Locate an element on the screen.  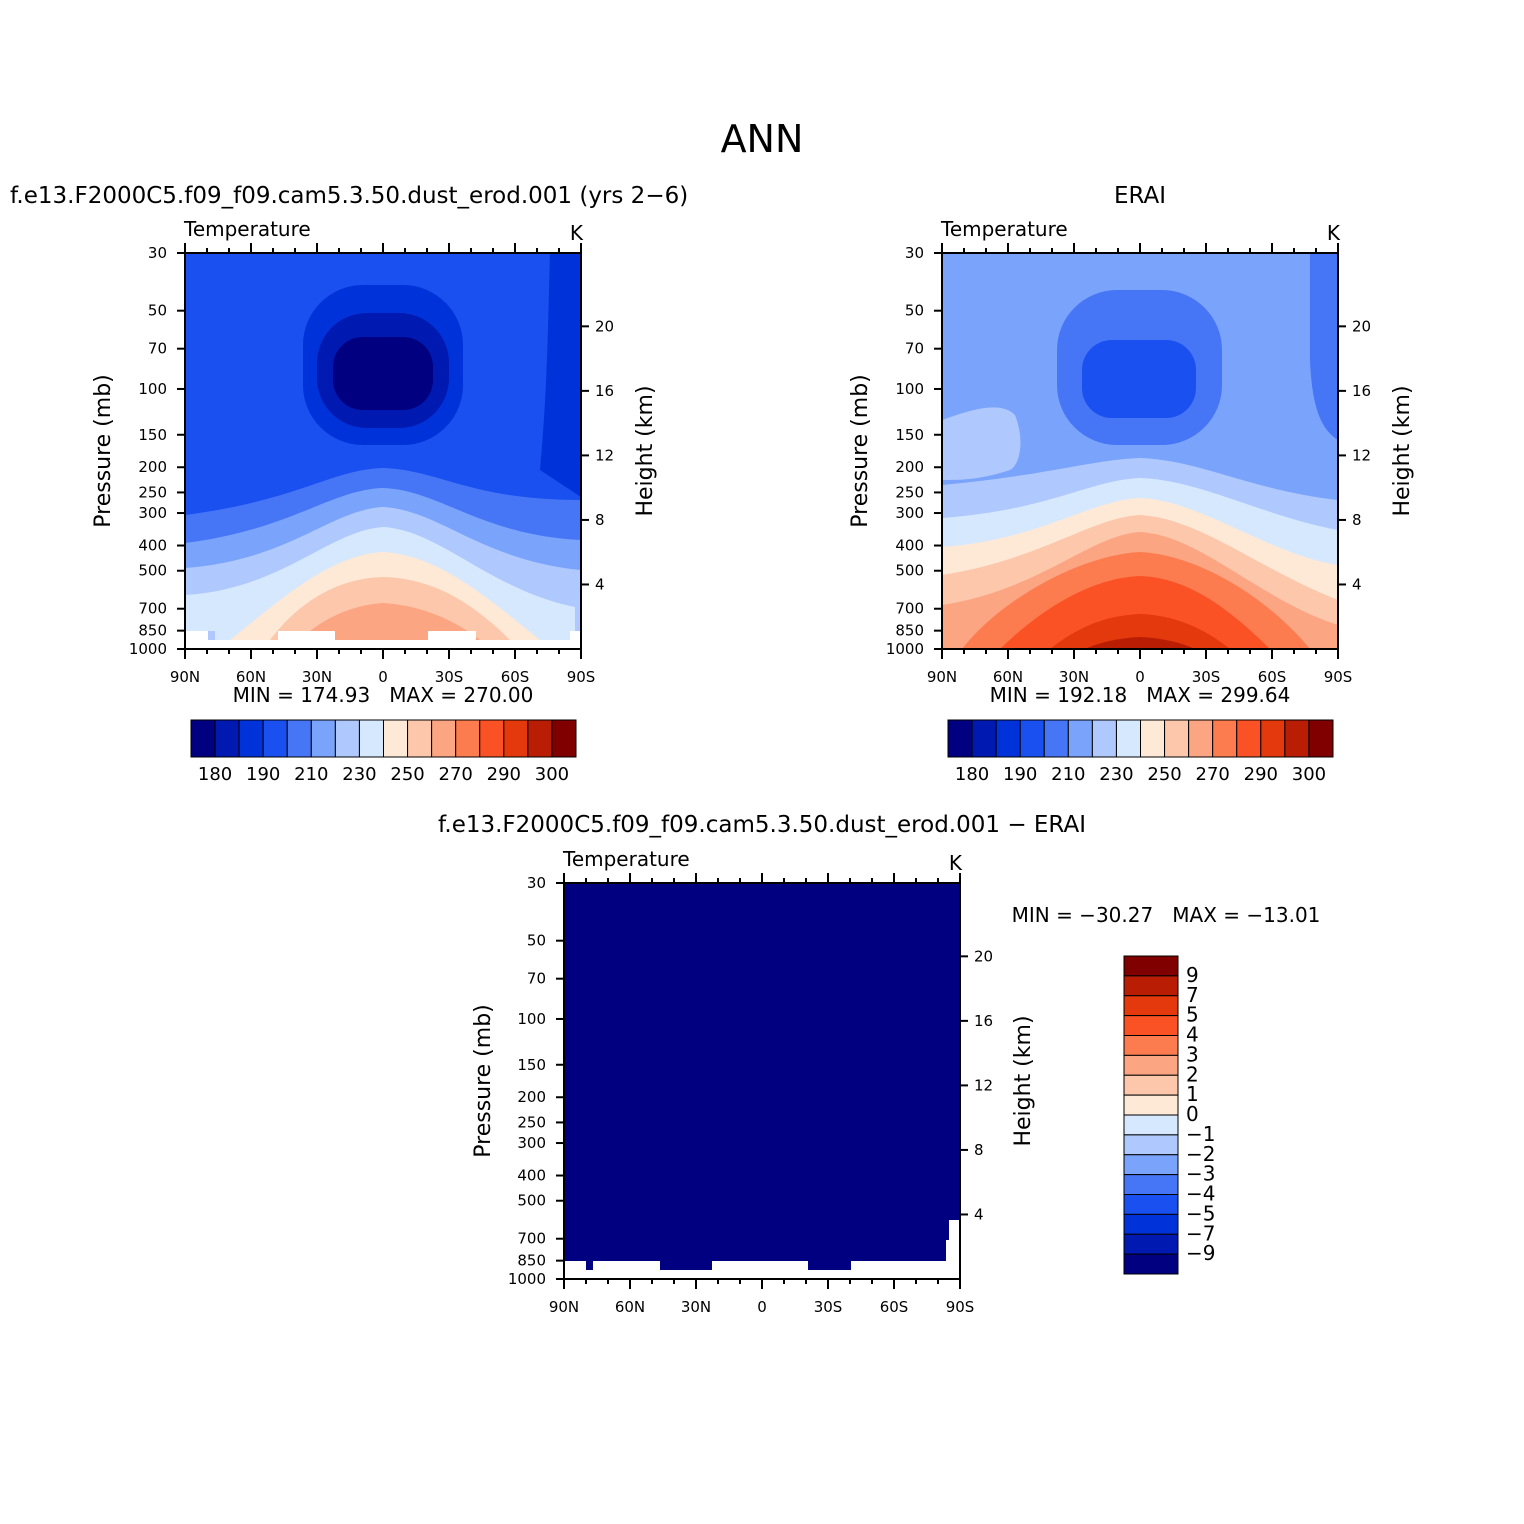
obs-x-tick-label: 30S is located at coordinates (1206, 677).